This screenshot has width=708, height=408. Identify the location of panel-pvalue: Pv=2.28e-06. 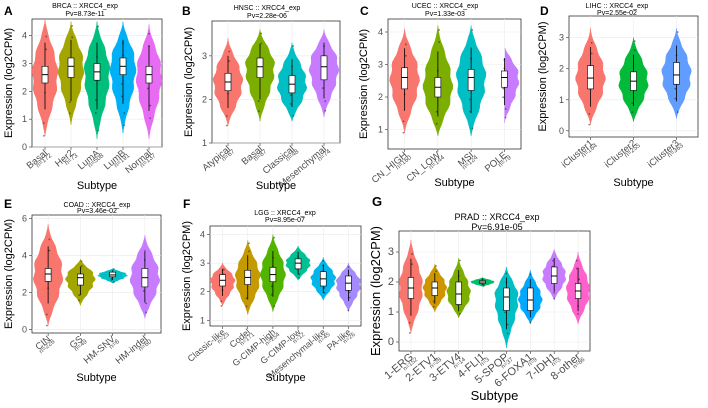
(267, 16).